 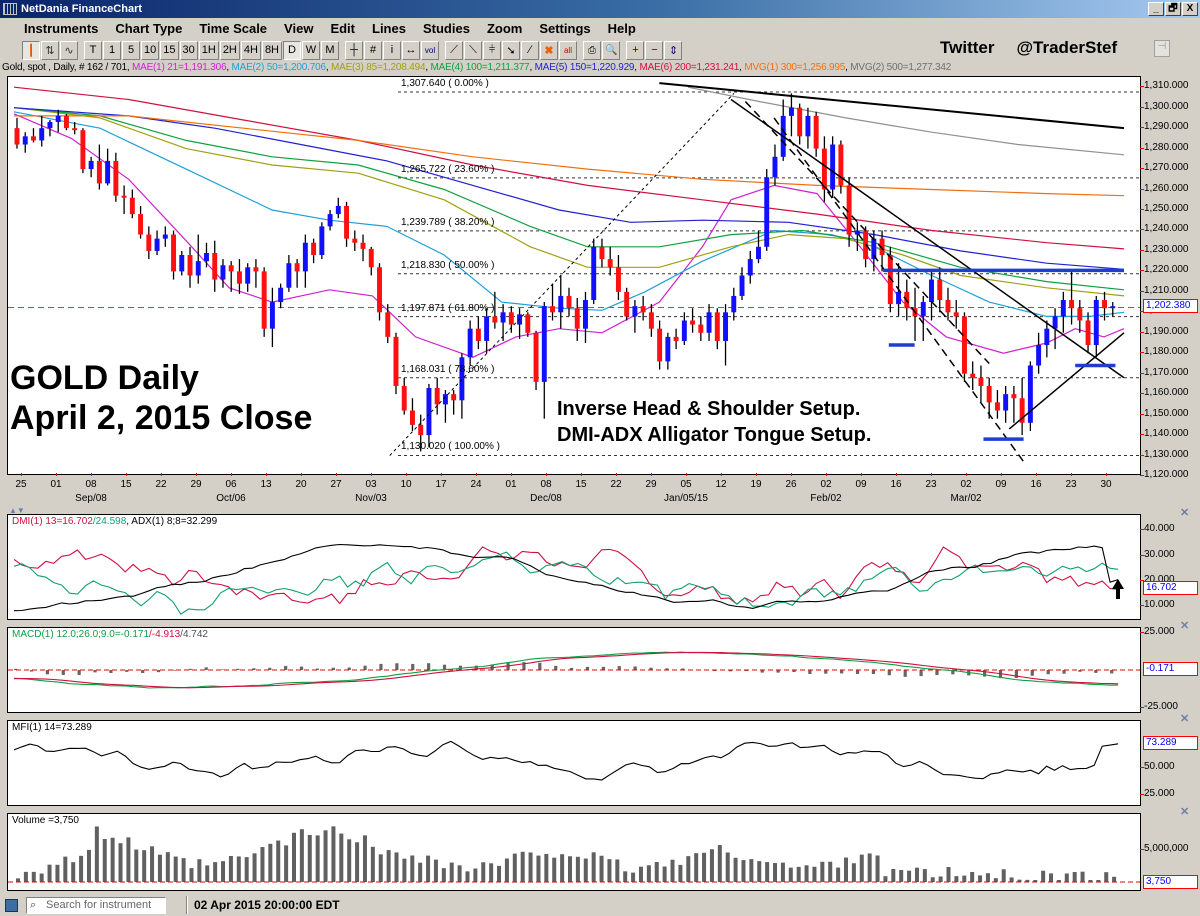 What do you see at coordinates (17, 510) in the screenshot?
I see `move-pane-icon: ▲▼` at bounding box center [17, 510].